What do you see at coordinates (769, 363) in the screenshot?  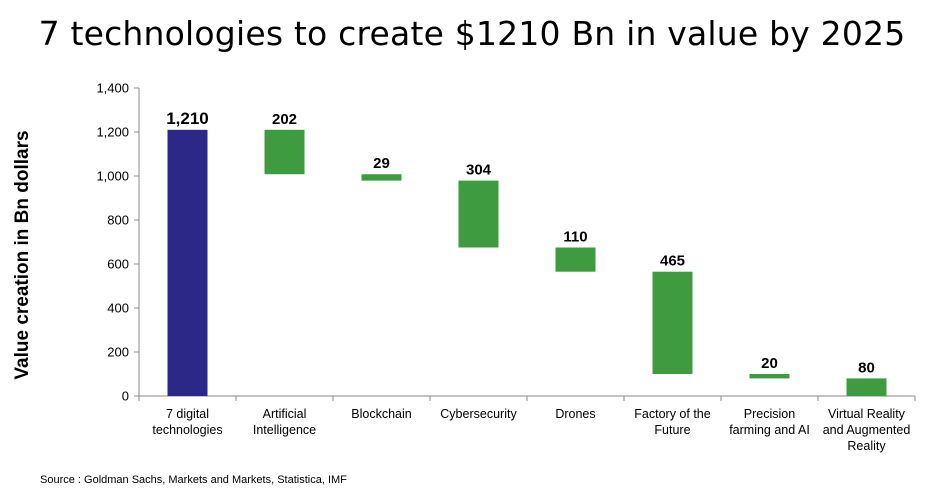 I see `data-label: 20` at bounding box center [769, 363].